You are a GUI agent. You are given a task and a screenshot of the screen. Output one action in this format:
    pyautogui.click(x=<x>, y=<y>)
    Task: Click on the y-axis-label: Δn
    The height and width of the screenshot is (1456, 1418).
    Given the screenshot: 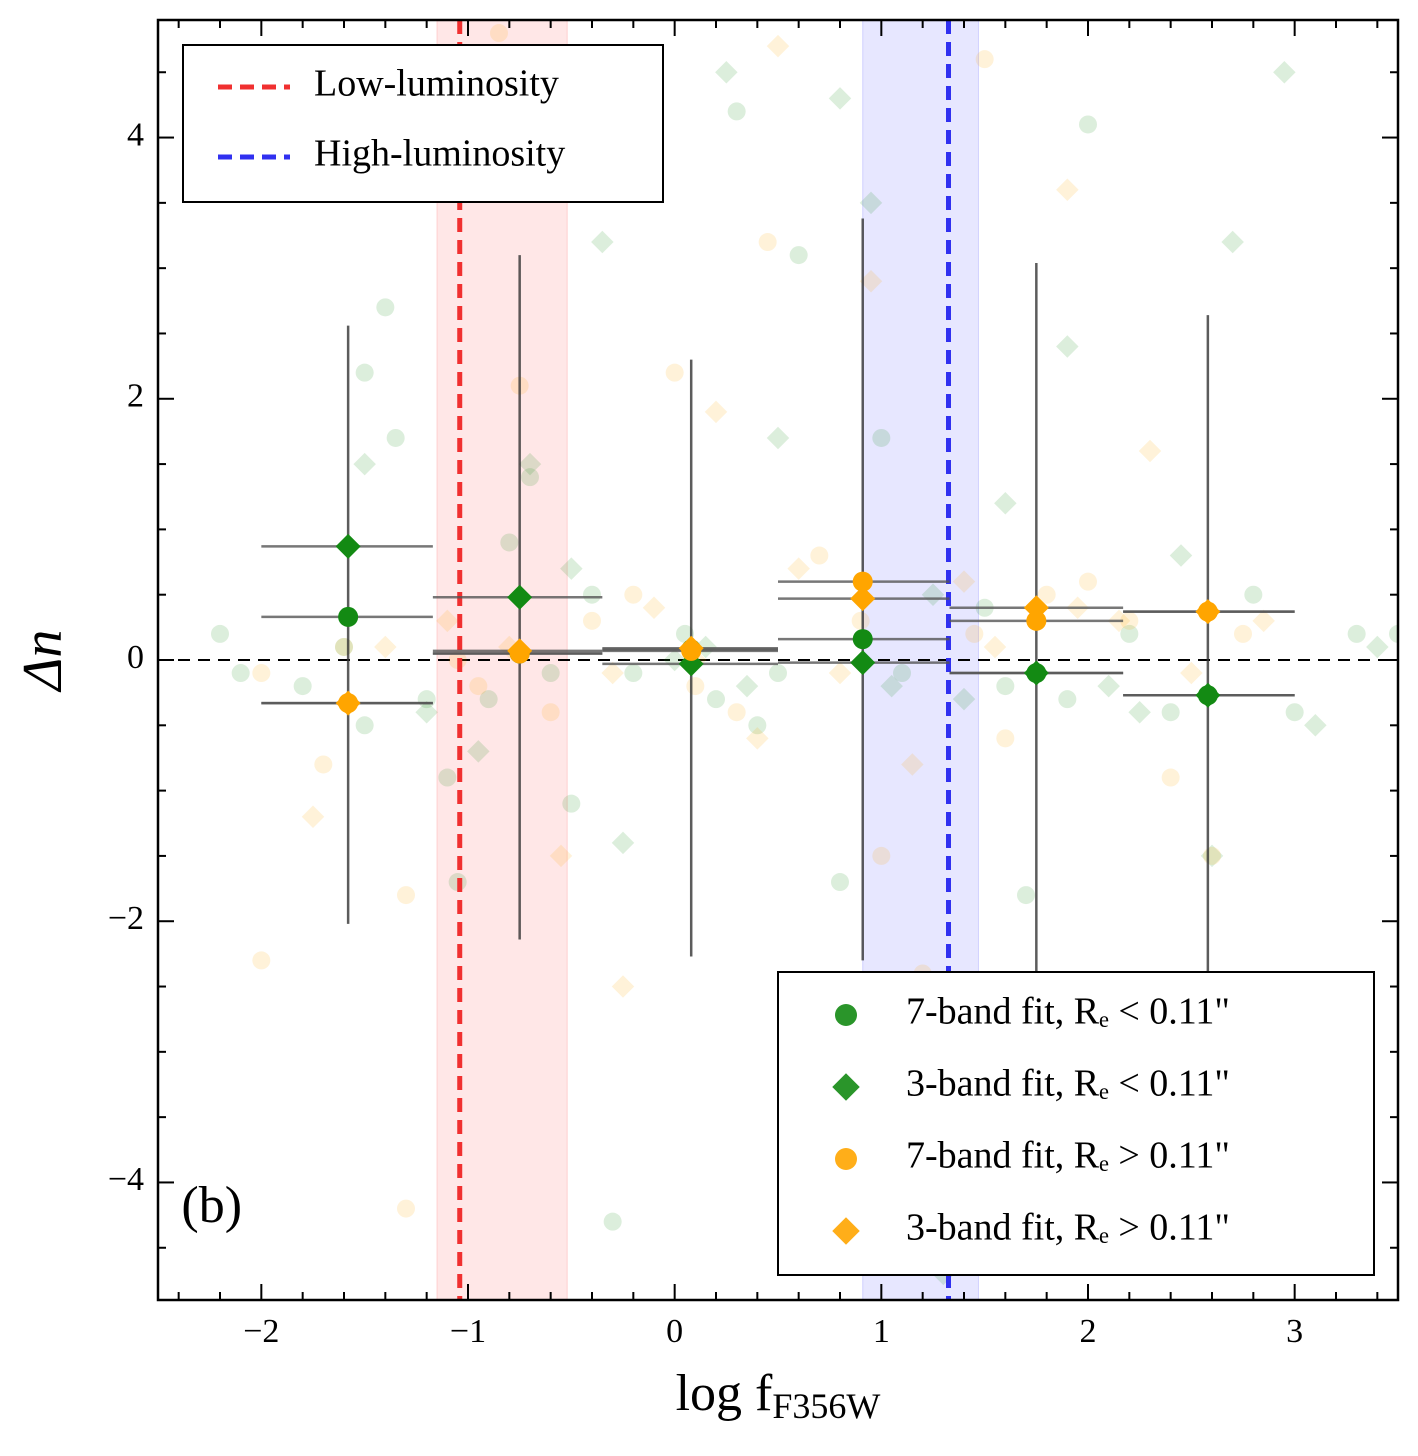 What is the action you would take?
    pyautogui.click(x=43, y=661)
    